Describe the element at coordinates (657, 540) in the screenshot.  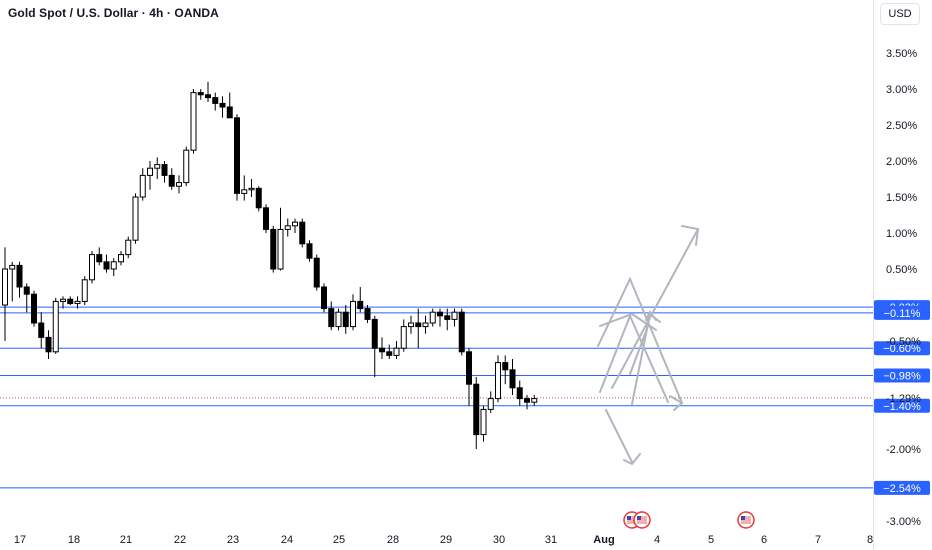
I see `x-tick-label: 4` at that location.